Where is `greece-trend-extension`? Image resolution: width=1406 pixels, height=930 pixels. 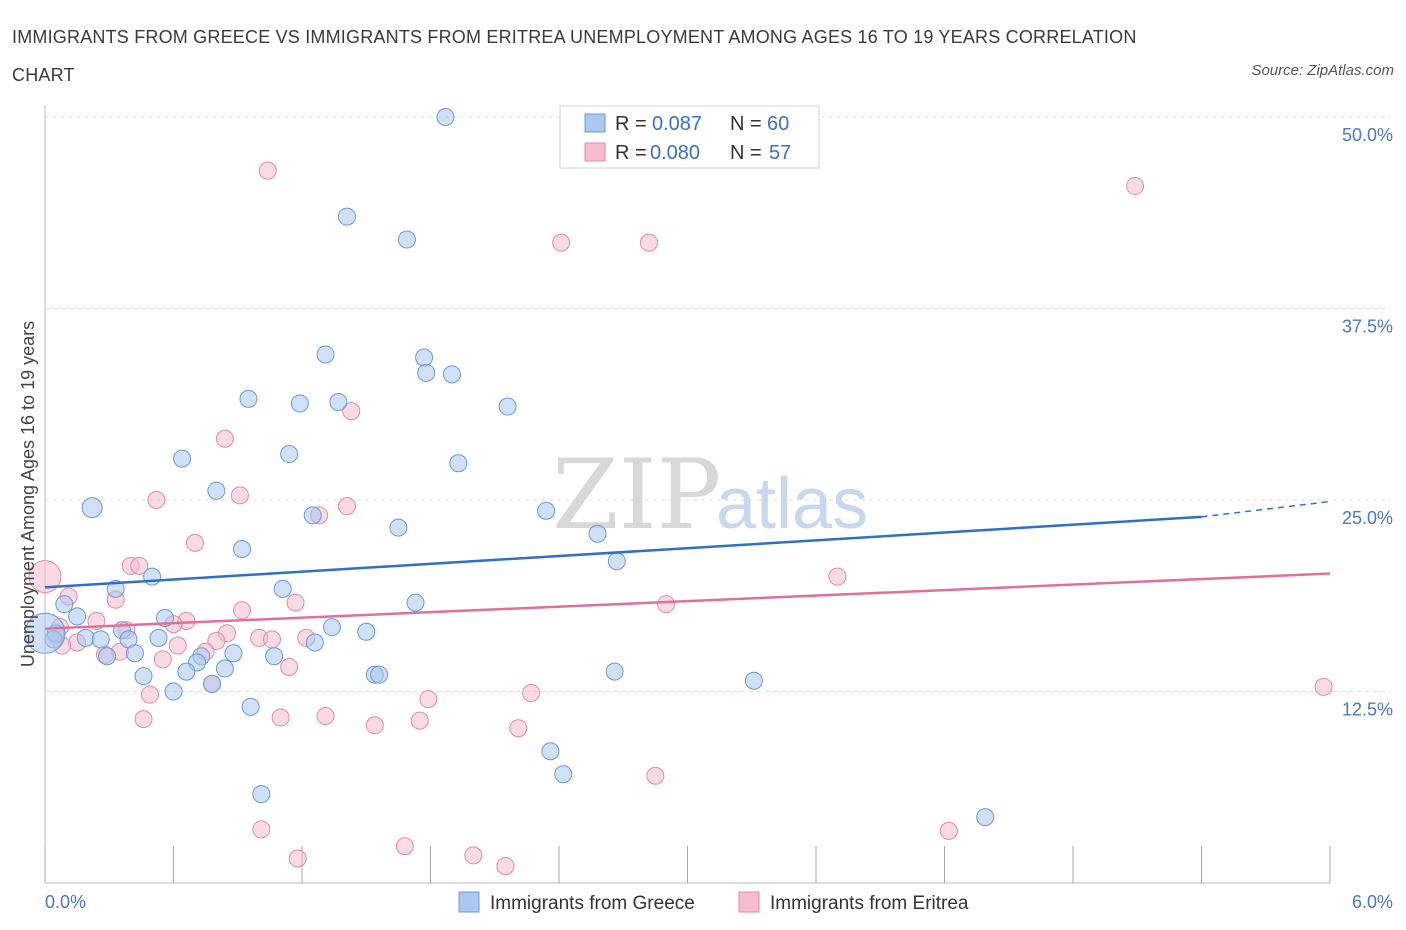
greece-trend-extension is located at coordinates (1266, 509).